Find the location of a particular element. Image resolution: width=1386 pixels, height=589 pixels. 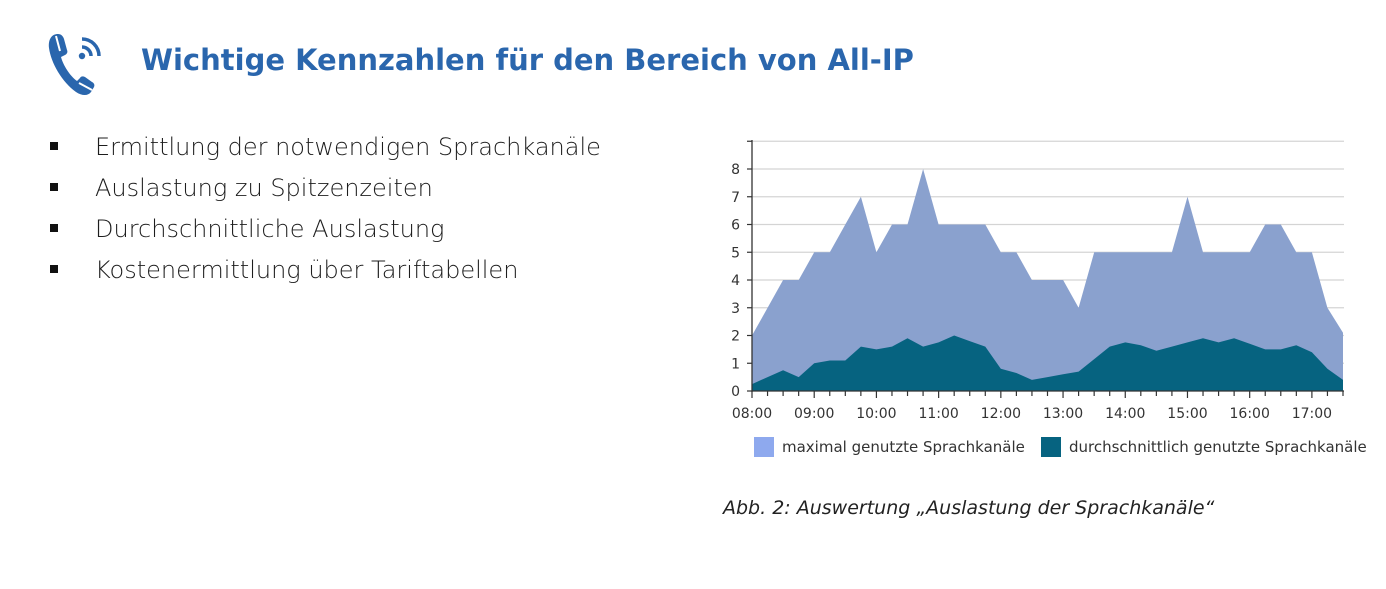

x-tick-label: 14:00 is located at coordinates (1125, 414).